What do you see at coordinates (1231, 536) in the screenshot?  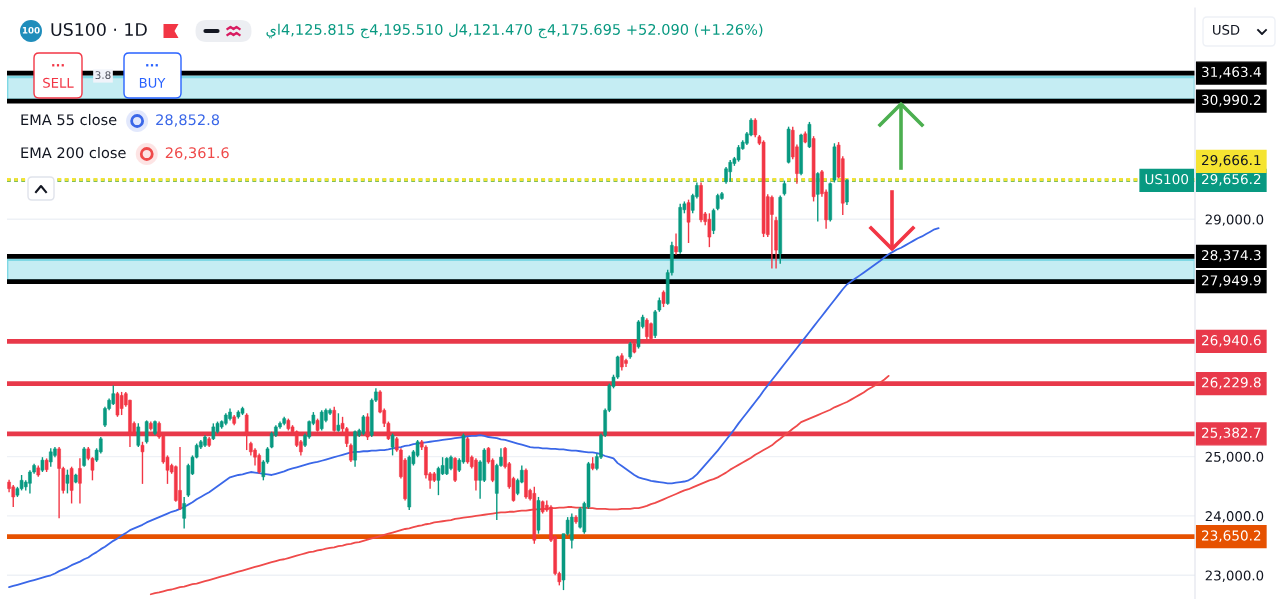 I see `ref-line-label: 23,650.2` at bounding box center [1231, 536].